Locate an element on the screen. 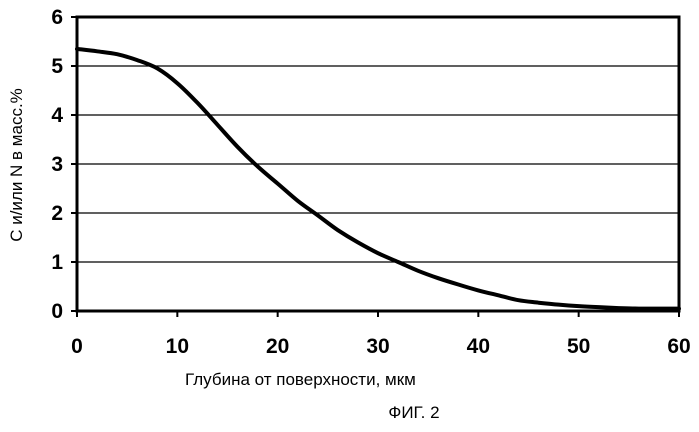  x-axis-label: Глубина от поверхности, мкм is located at coordinates (300, 379).